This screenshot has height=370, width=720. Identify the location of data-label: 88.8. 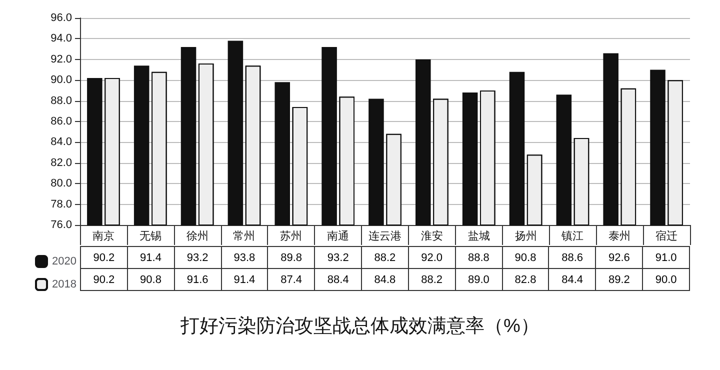
(478, 257).